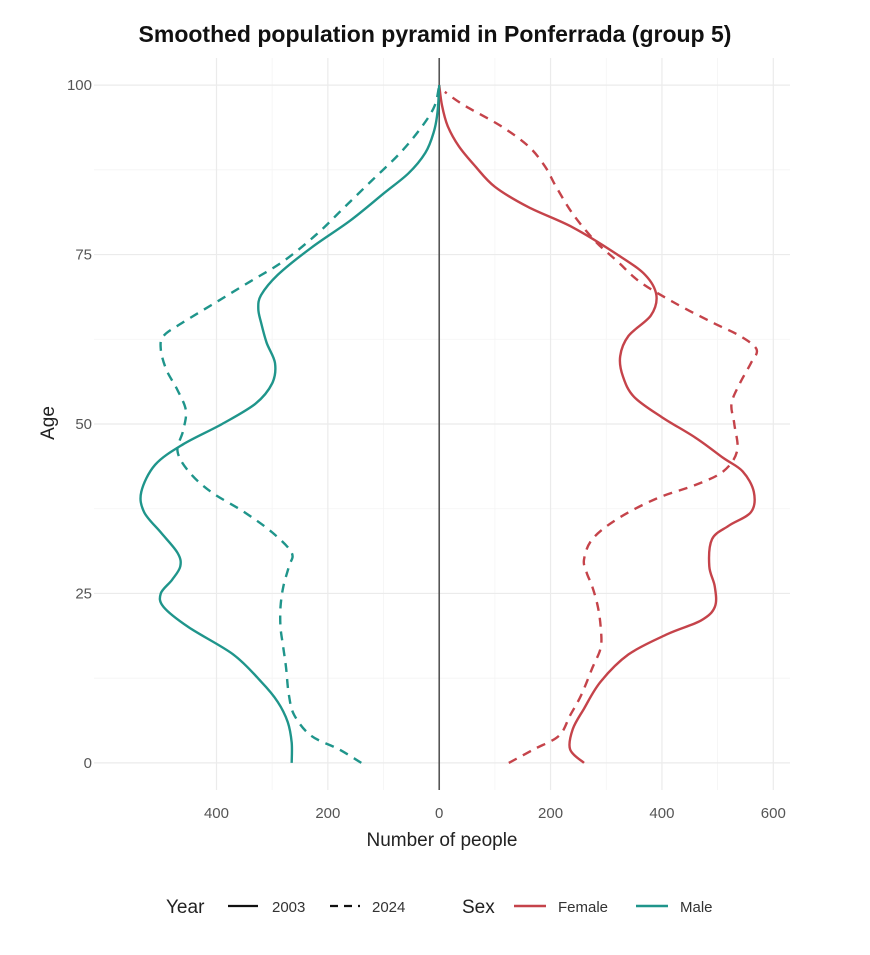  Describe the element at coordinates (441, 840) in the screenshot. I see `x-axis-label: Number of people` at that location.